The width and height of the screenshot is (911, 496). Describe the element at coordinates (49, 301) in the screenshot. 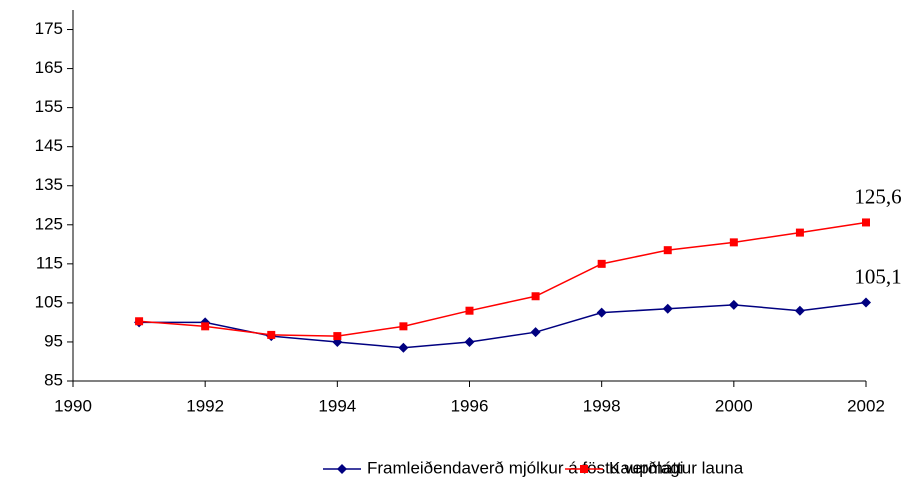

I see `y-tick-label: 105` at that location.